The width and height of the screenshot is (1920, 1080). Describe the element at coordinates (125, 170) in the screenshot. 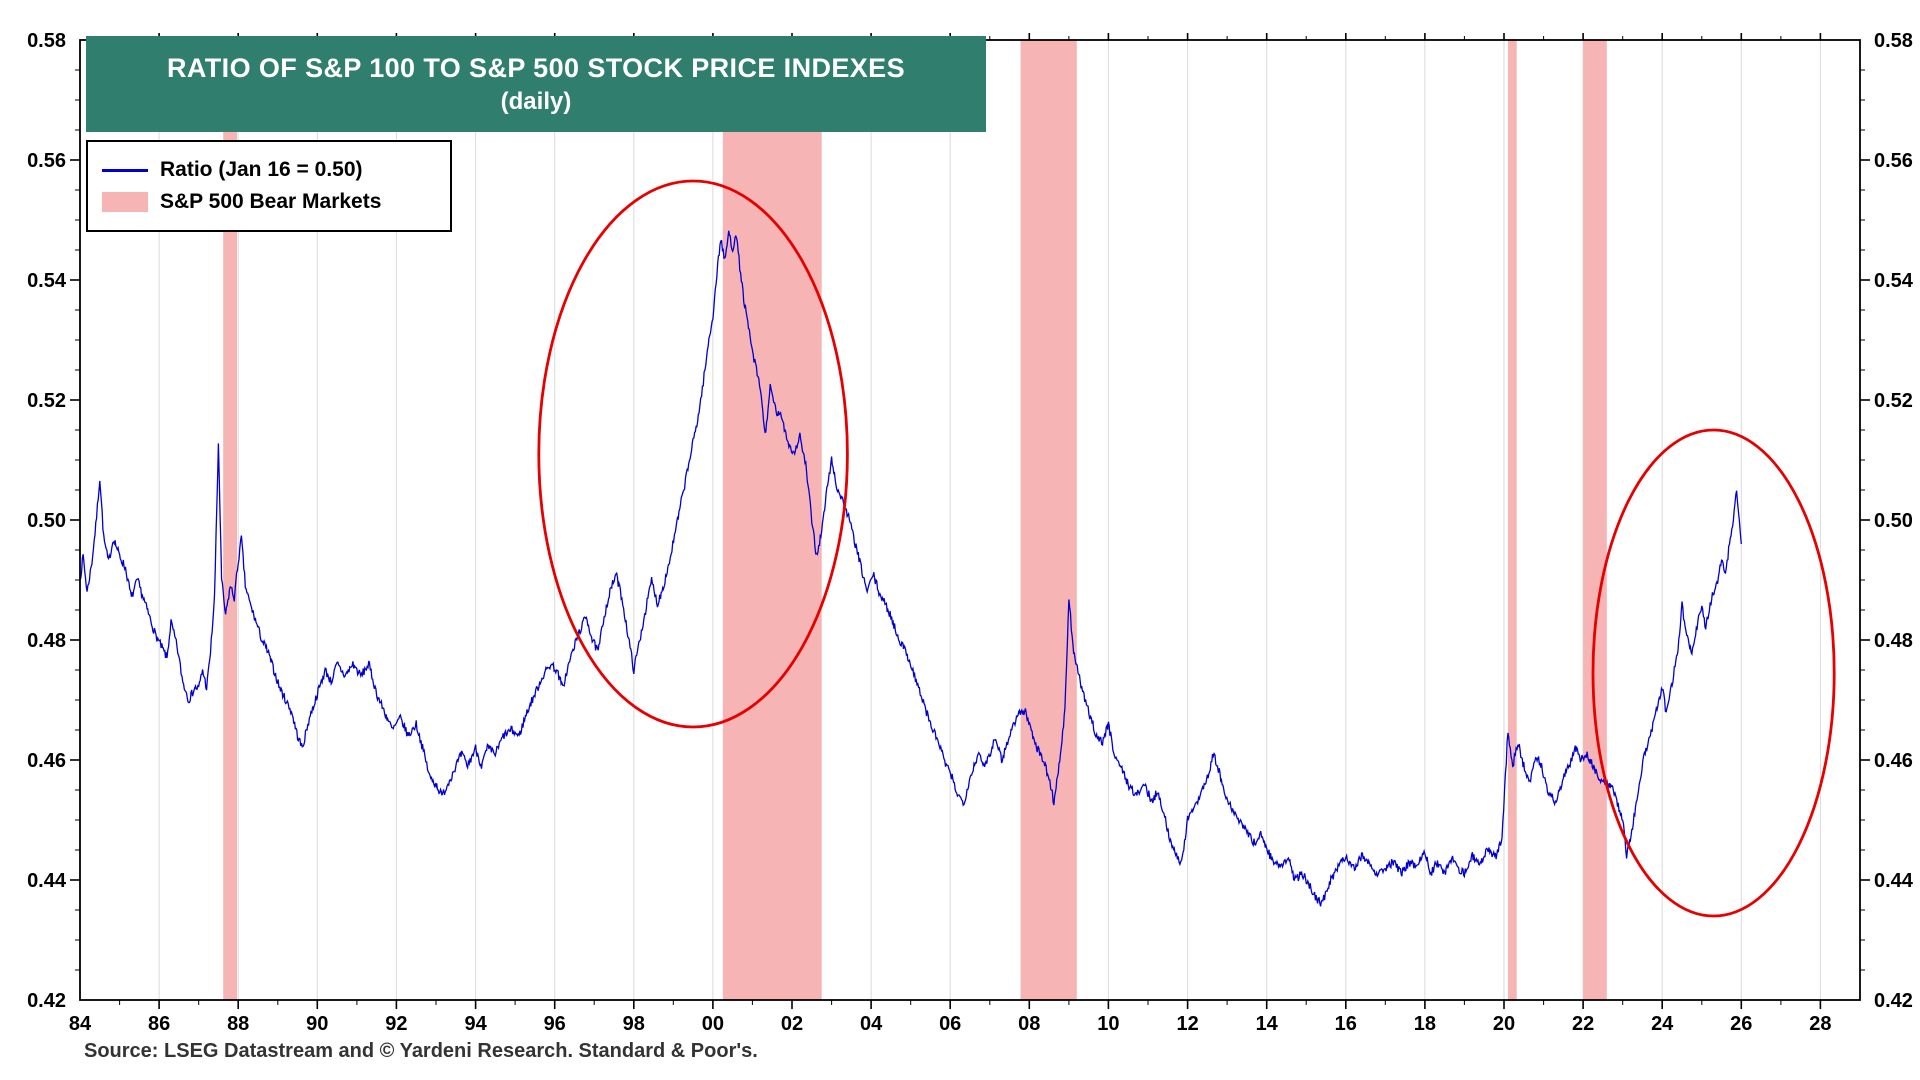

I see `line-series-swatch-icon` at that location.